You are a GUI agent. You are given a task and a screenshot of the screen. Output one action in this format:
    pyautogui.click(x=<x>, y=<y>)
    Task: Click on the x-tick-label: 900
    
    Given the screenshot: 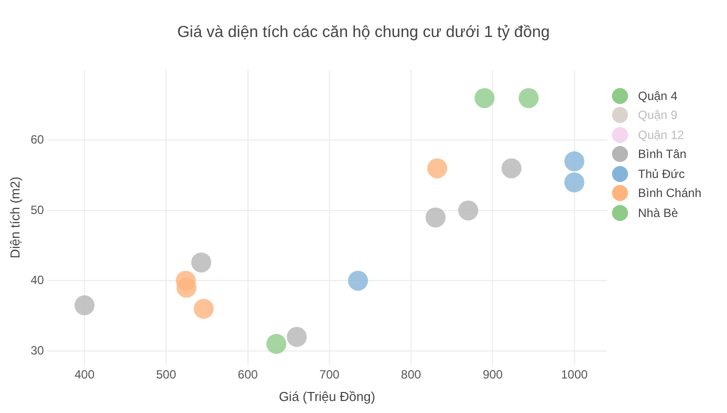 What is the action you would take?
    pyautogui.click(x=493, y=375)
    